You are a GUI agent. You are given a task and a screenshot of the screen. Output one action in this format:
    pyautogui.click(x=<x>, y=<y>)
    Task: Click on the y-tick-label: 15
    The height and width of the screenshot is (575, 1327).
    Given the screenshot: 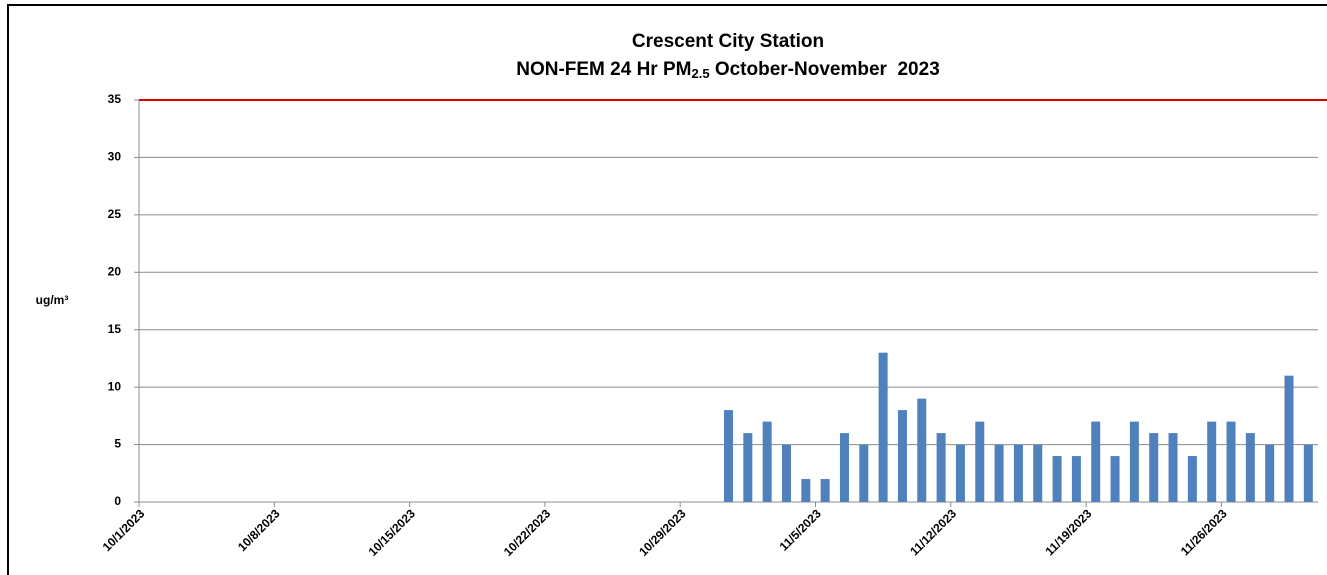 What is the action you would take?
    pyautogui.click(x=115, y=329)
    